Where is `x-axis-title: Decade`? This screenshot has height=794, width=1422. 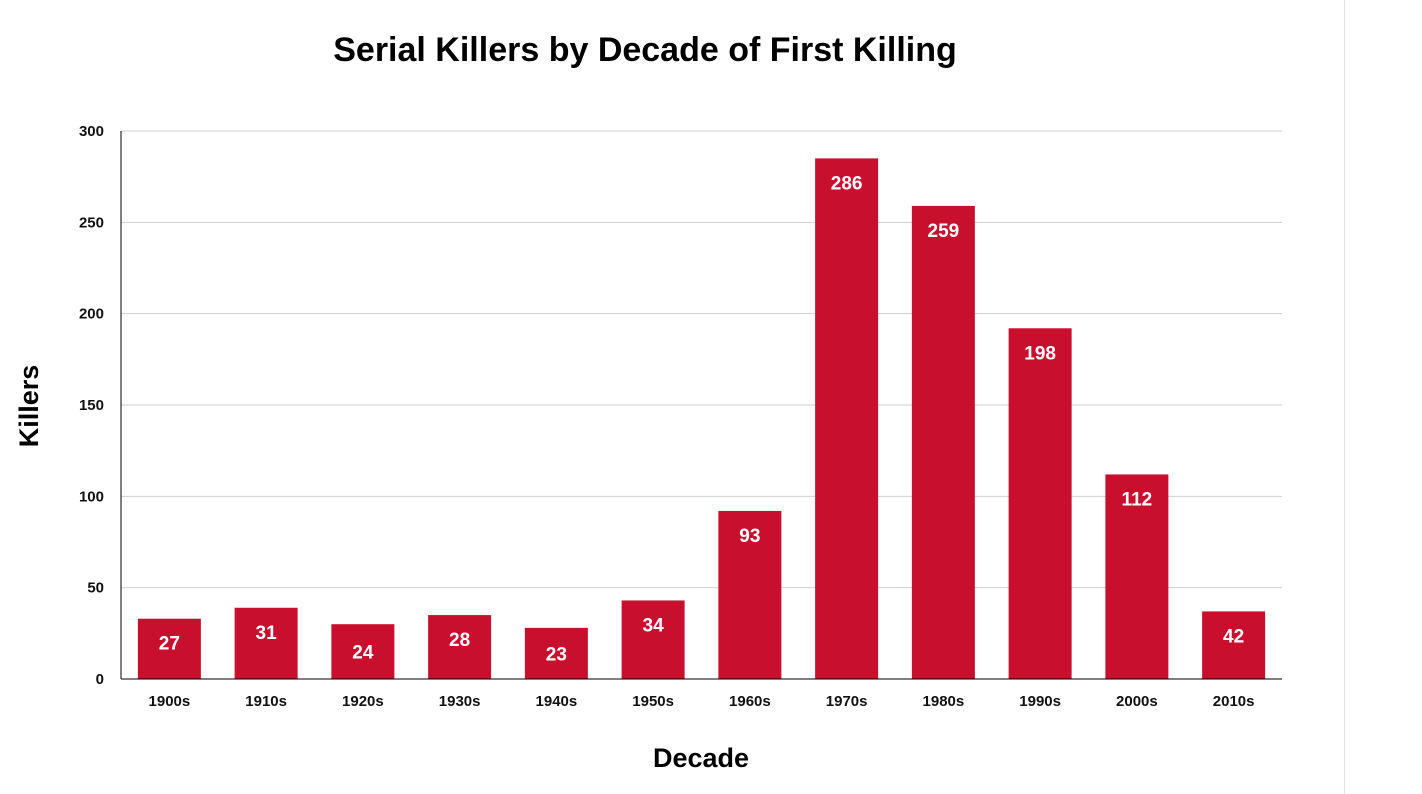
x-axis-title: Decade is located at coordinates (701, 758).